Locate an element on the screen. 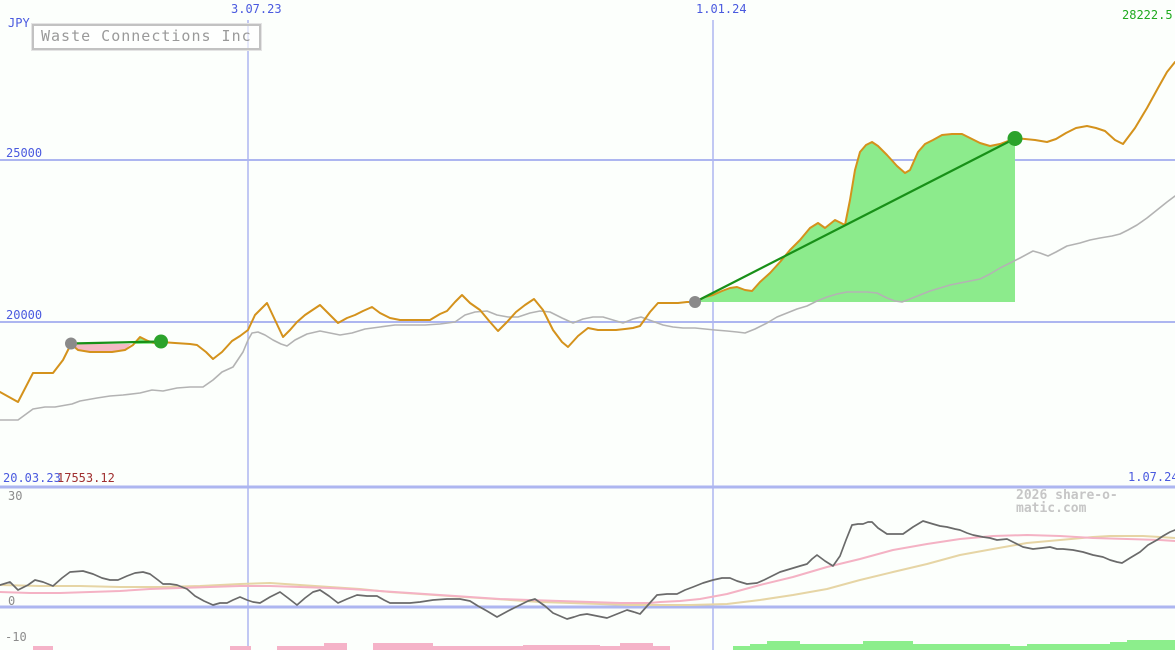 The height and width of the screenshot is (650, 1175). indicator-pink-line is located at coordinates (587, 569).